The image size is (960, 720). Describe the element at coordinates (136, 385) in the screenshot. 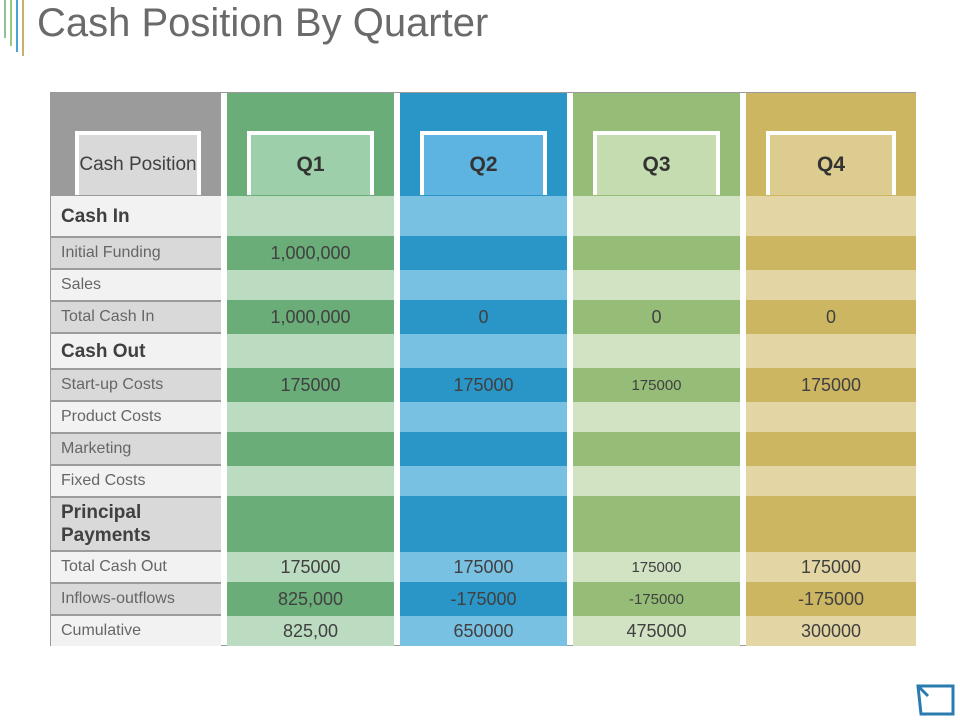

I see `row-label: Start-up Costs` at that location.